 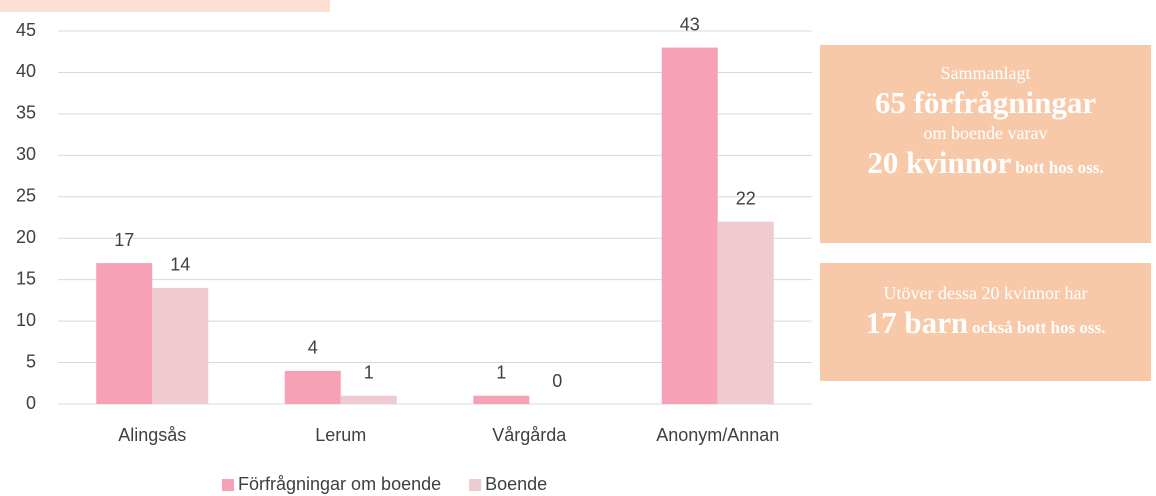 I want to click on info-text: 17 barn, so click(x=917, y=322).